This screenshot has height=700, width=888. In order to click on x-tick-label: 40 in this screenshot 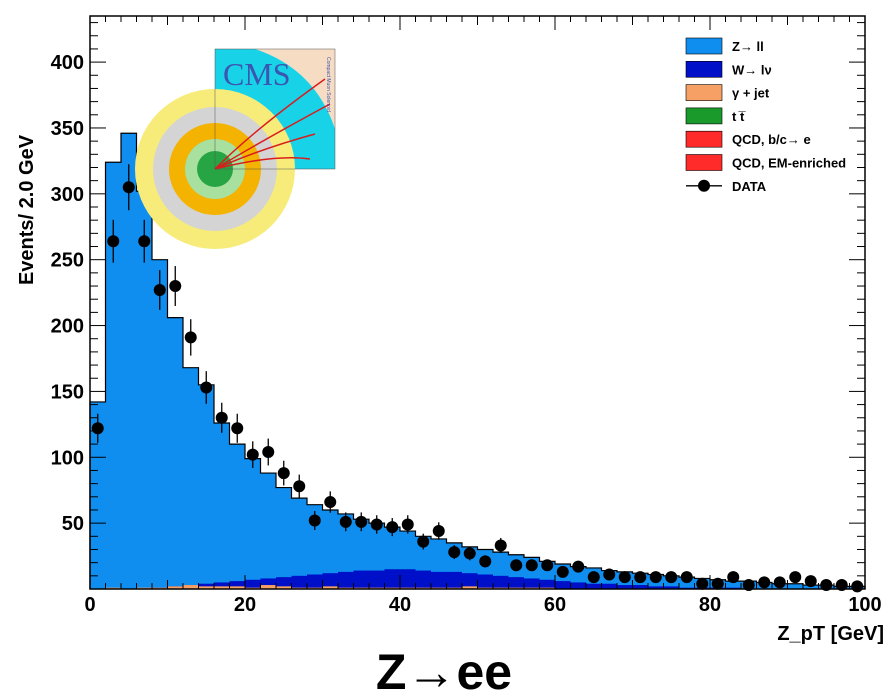, I will do `click(400, 605)`.